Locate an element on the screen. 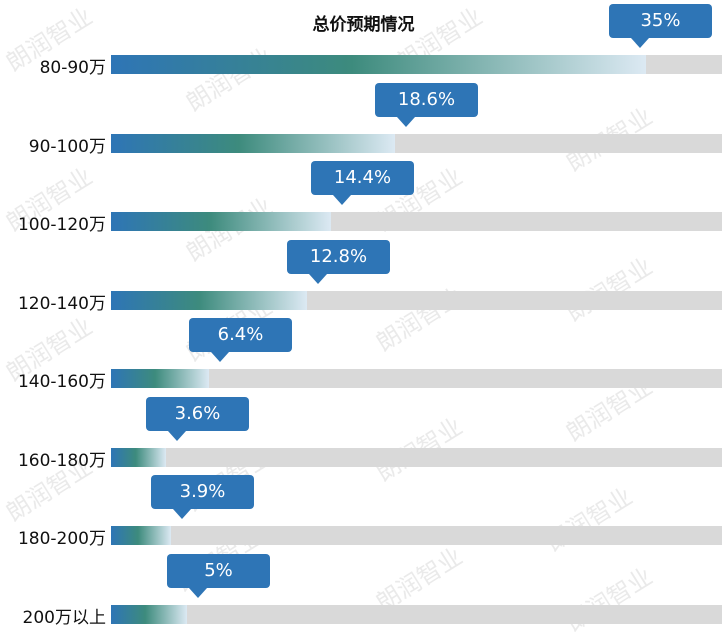 This screenshot has width=727, height=638. data-label: 3.9% is located at coordinates (202, 492).